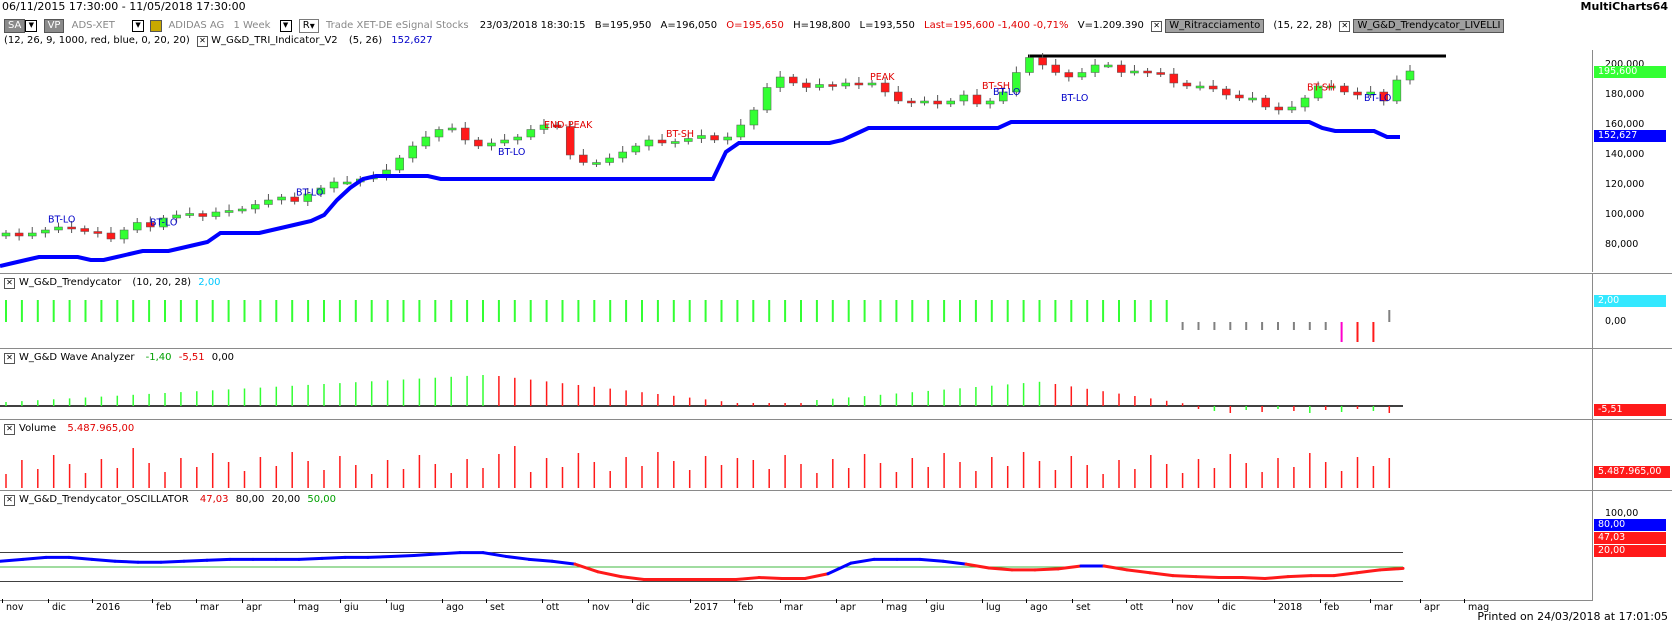 The image size is (1672, 623). What do you see at coordinates (70, 282) in the screenshot?
I see `trendycator-title: W_G&D_Trendycator` at bounding box center [70, 282].